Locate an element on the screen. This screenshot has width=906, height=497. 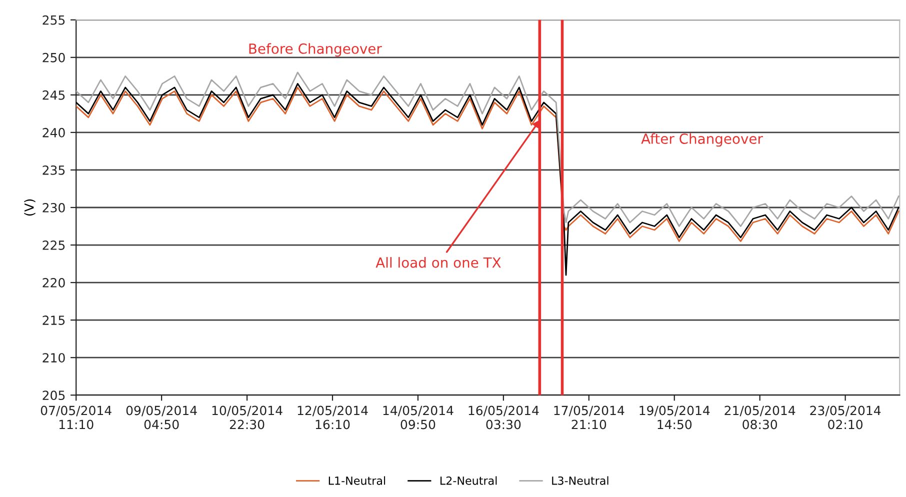
x-tick-label: 14/05/2014 09:50 is located at coordinates (418, 418).